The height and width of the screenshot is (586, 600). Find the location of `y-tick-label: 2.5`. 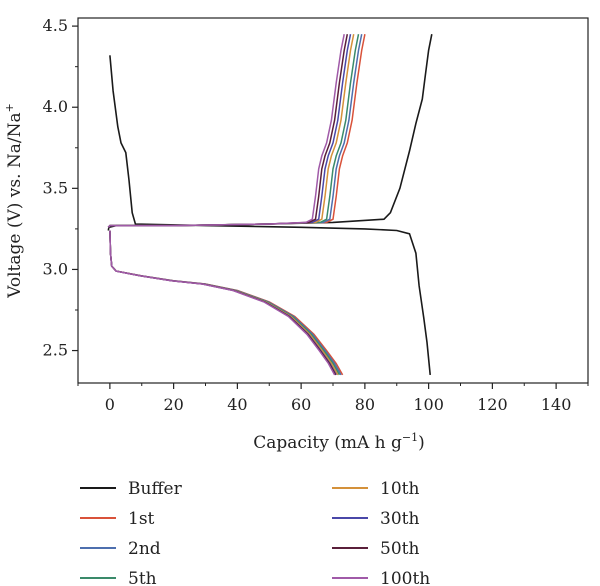

y-tick-label: 2.5 is located at coordinates (55, 350).